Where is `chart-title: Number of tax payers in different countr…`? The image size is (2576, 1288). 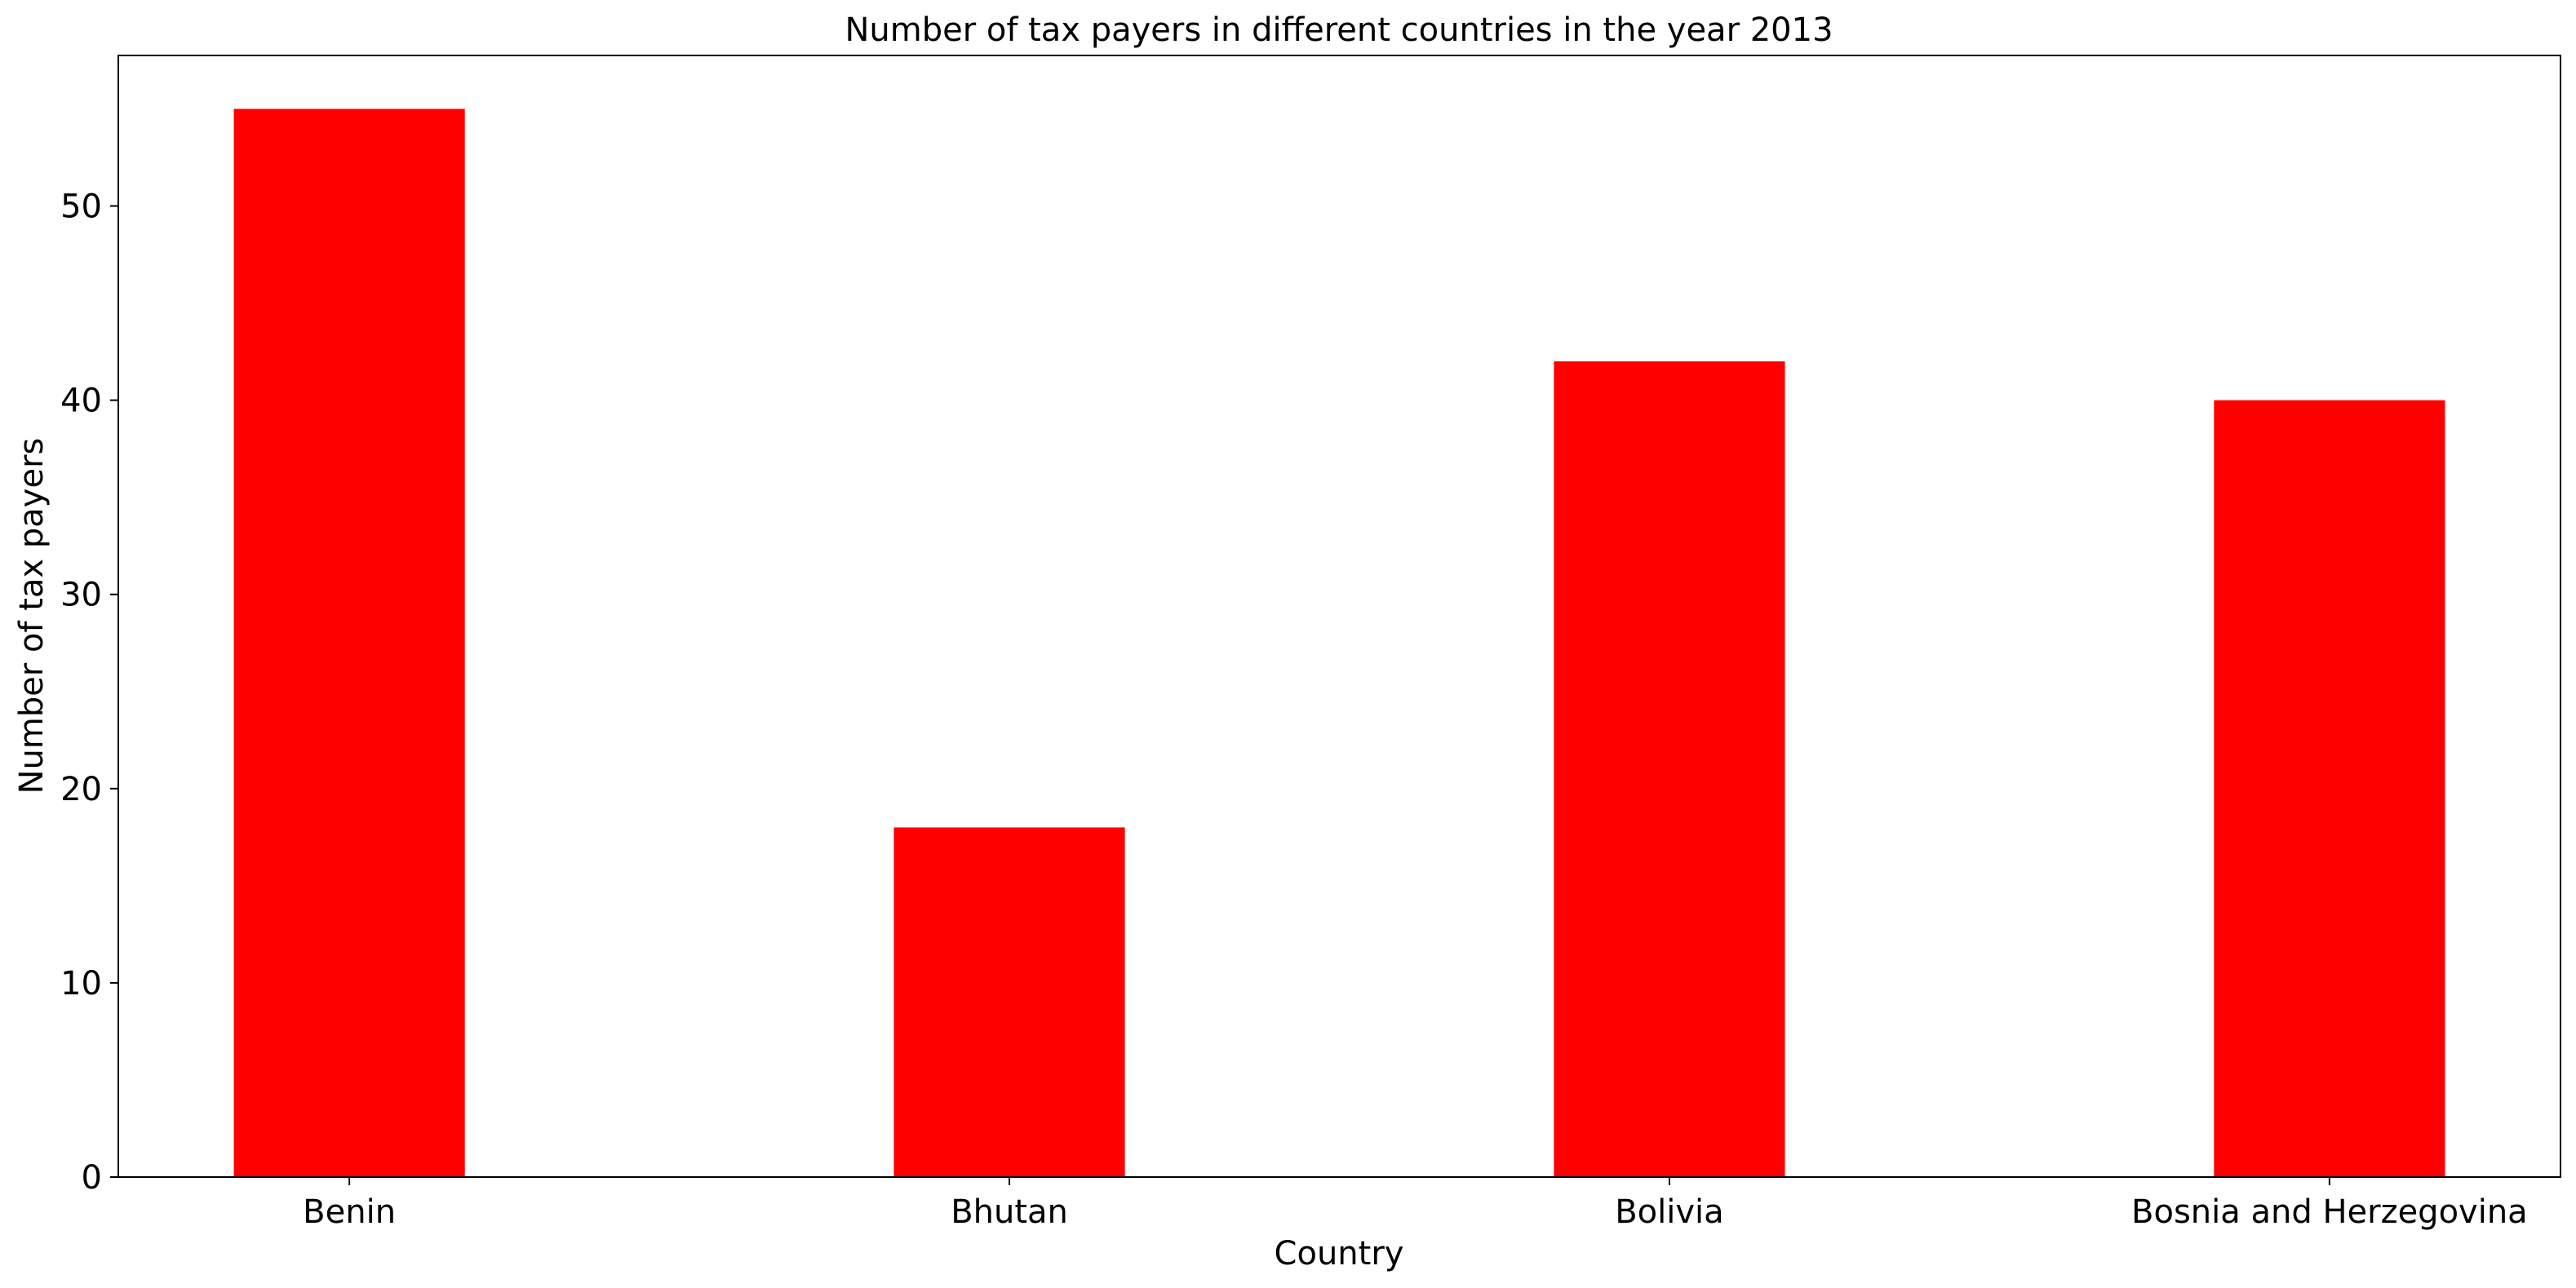 chart-title: Number of tax payers in different countr… is located at coordinates (1339, 30).